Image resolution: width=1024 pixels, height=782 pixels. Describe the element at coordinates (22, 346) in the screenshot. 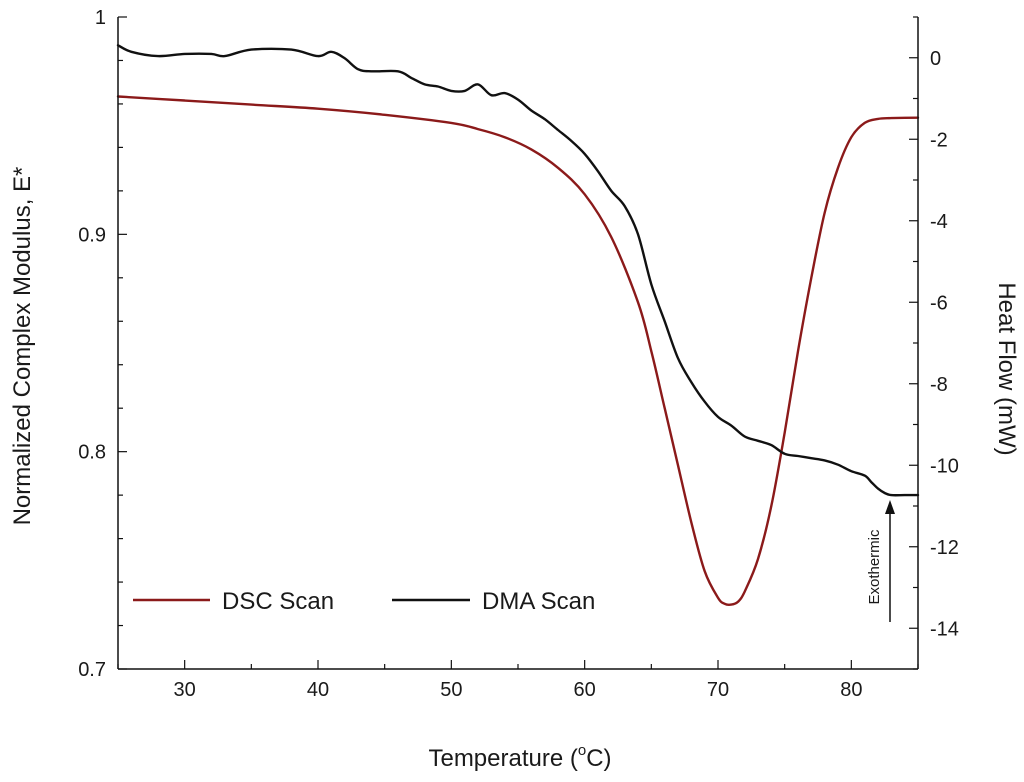

I see `y-axis-title: Normalized Complex Modulus, E*` at that location.